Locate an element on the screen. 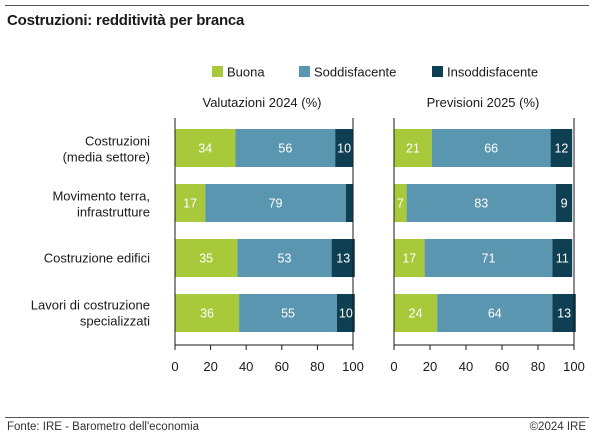 This screenshot has height=438, width=594. data-label-panel2-cat2-buona: 7 is located at coordinates (400, 204).